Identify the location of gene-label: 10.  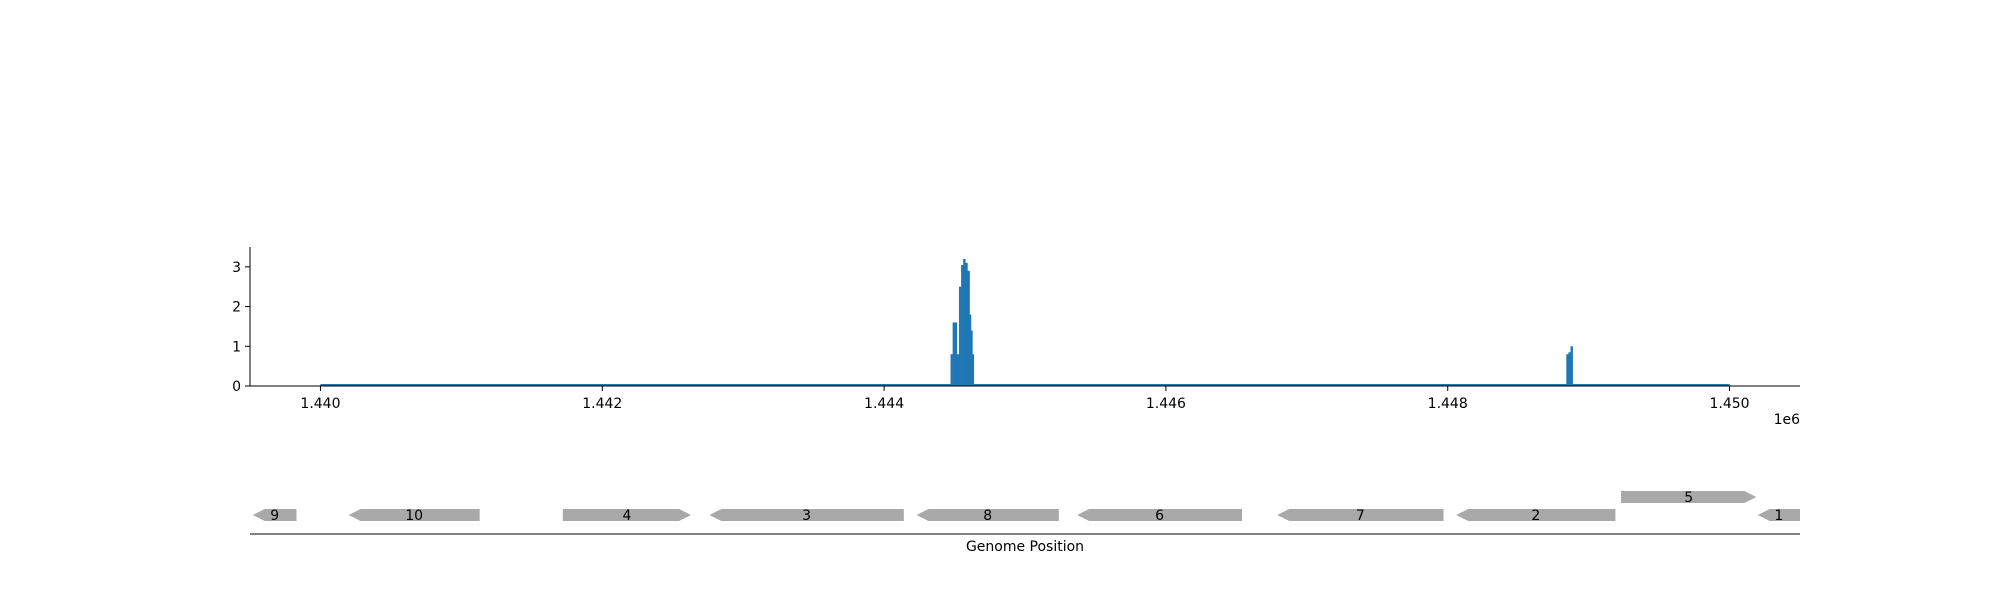
(414, 516).